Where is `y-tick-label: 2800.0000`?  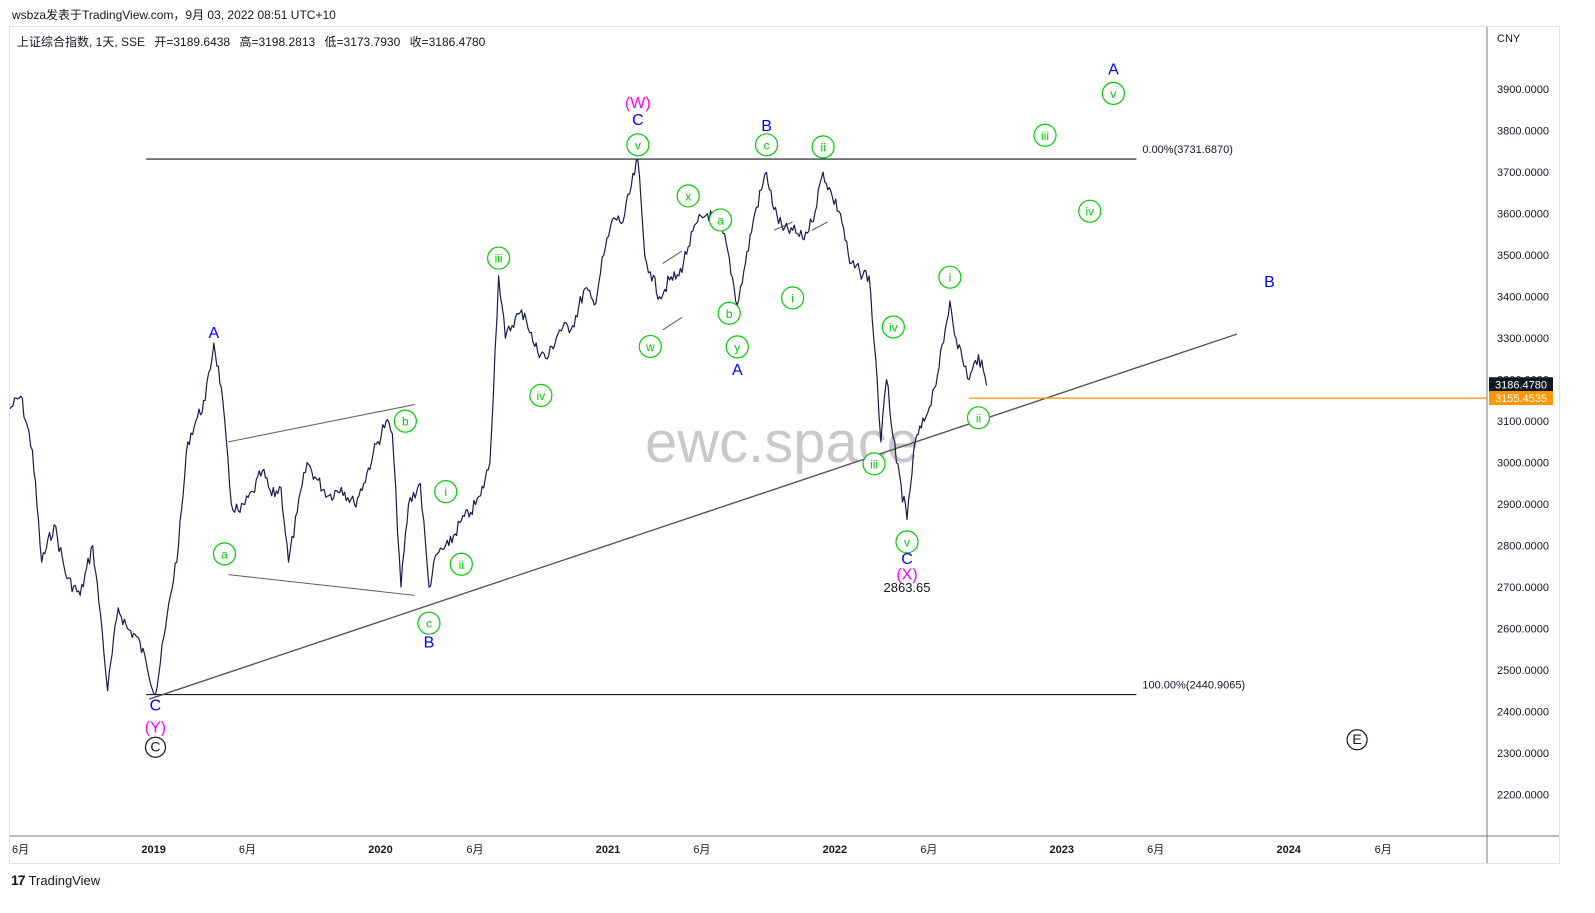 y-tick-label: 2800.0000 is located at coordinates (1523, 547).